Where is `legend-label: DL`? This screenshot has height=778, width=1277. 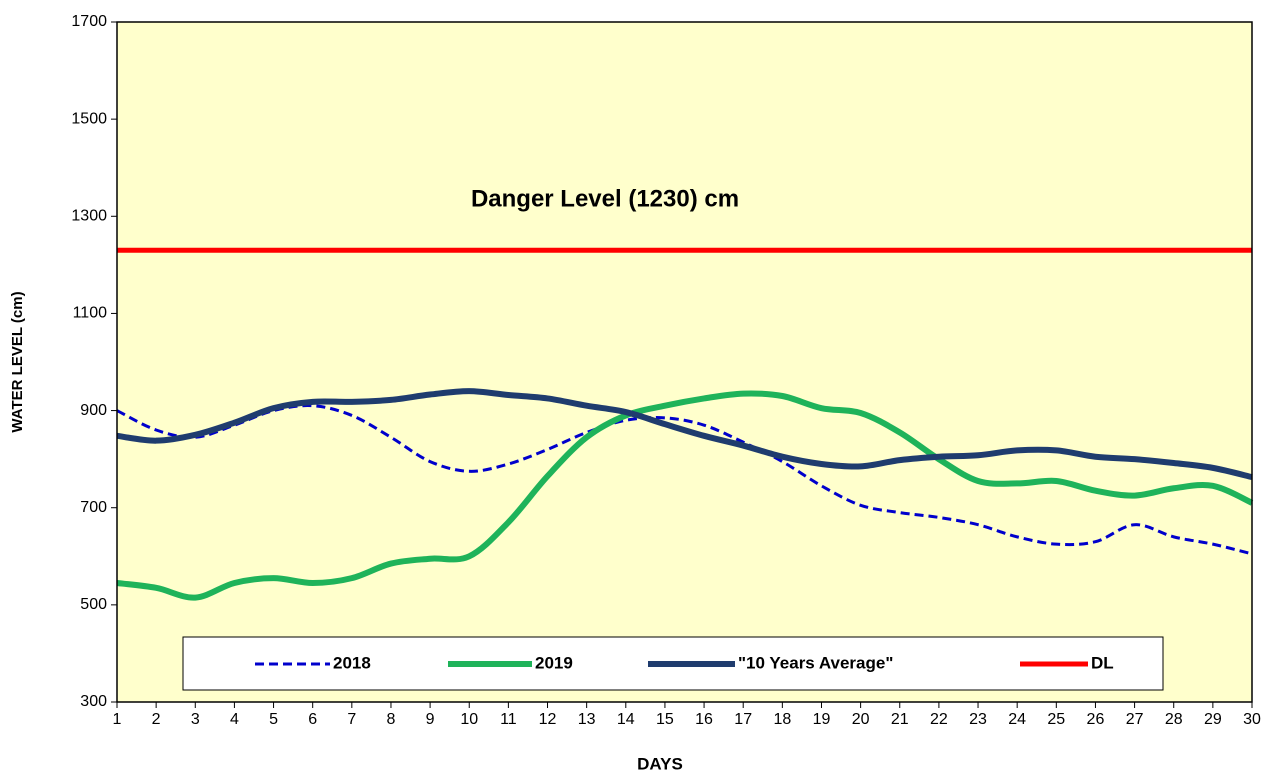 legend-label: DL is located at coordinates (1102, 662).